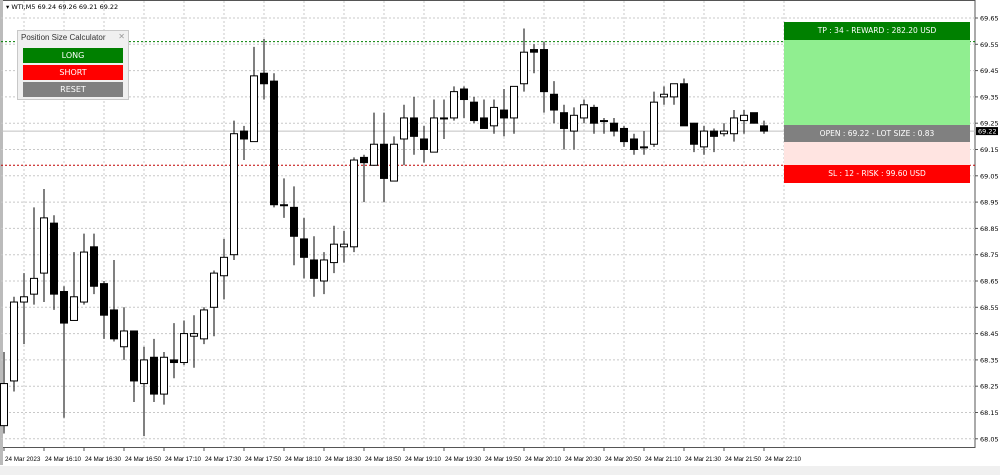 Image resolution: width=1000 pixels, height=475 pixels. Describe the element at coordinates (121, 36) in the screenshot. I see `close-icon: ✕` at that location.